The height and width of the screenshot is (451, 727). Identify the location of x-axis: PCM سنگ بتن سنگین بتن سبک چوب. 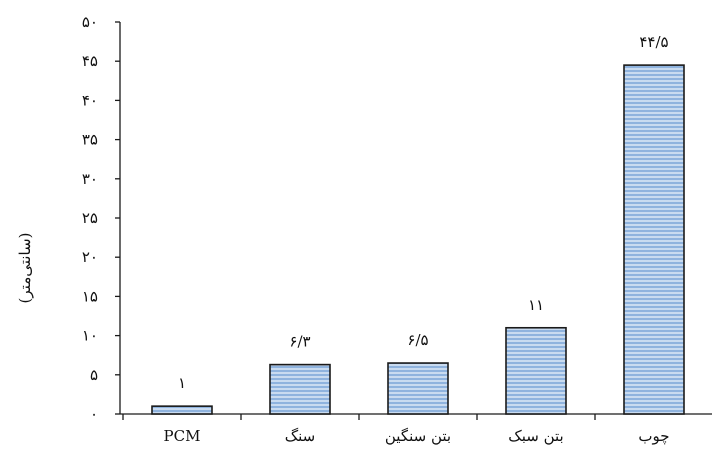
(416, 429).